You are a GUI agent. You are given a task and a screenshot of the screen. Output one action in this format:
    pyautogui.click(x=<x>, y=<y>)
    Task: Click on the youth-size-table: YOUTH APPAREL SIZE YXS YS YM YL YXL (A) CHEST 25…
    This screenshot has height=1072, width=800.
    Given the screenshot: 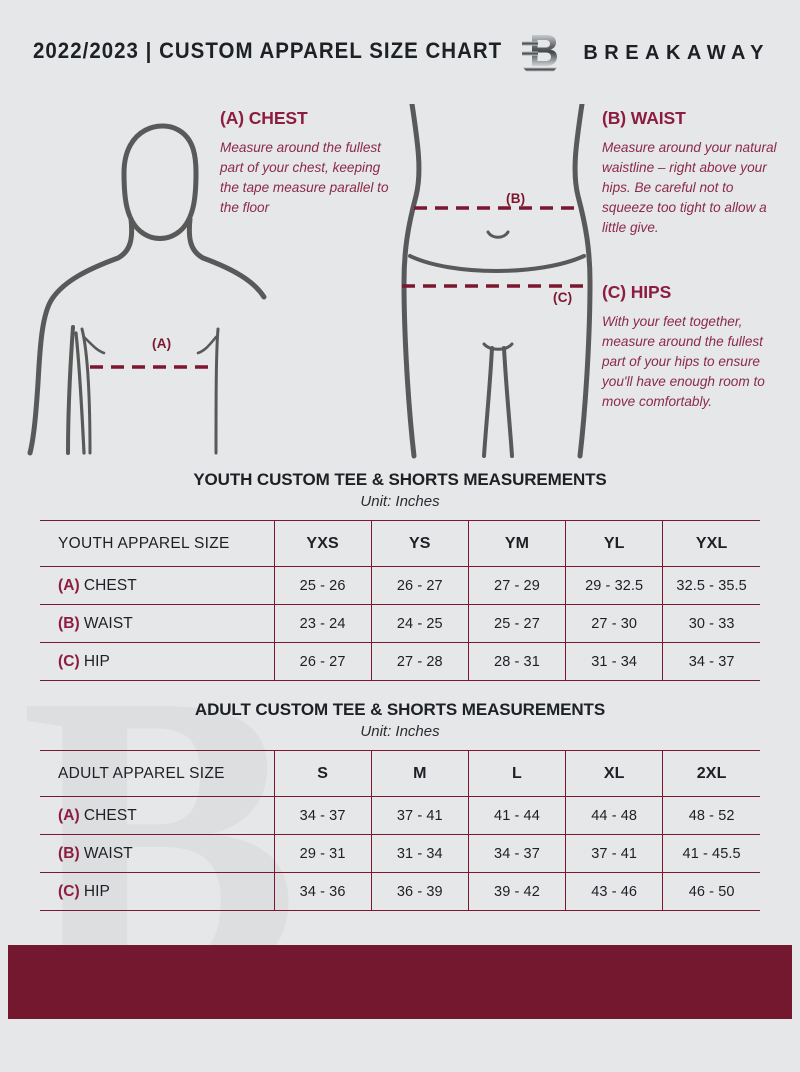 What is the action you would take?
    pyautogui.click(x=400, y=600)
    